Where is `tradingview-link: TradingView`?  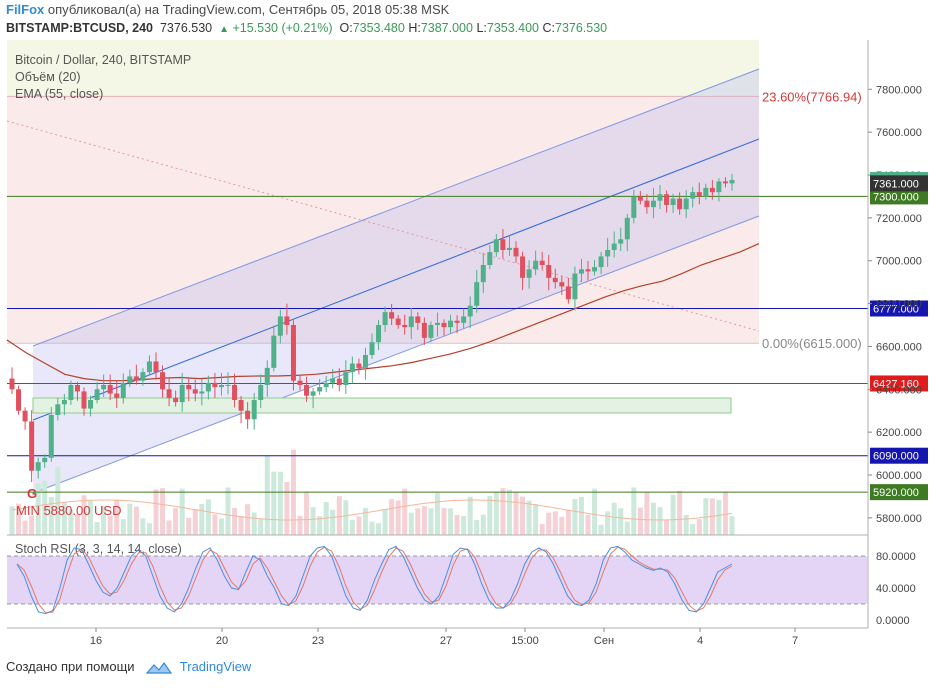 tradingview-link: TradingView is located at coordinates (215, 666).